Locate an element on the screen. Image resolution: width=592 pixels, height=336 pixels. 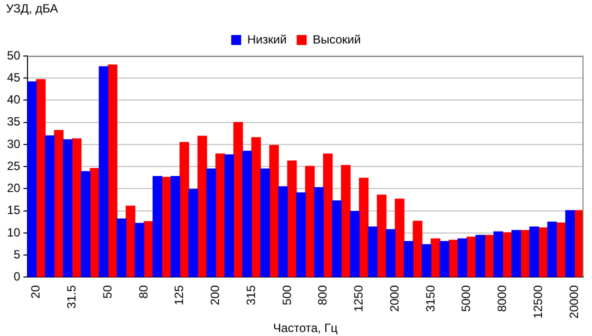
y-tick-label: 30 is located at coordinates (13, 143).